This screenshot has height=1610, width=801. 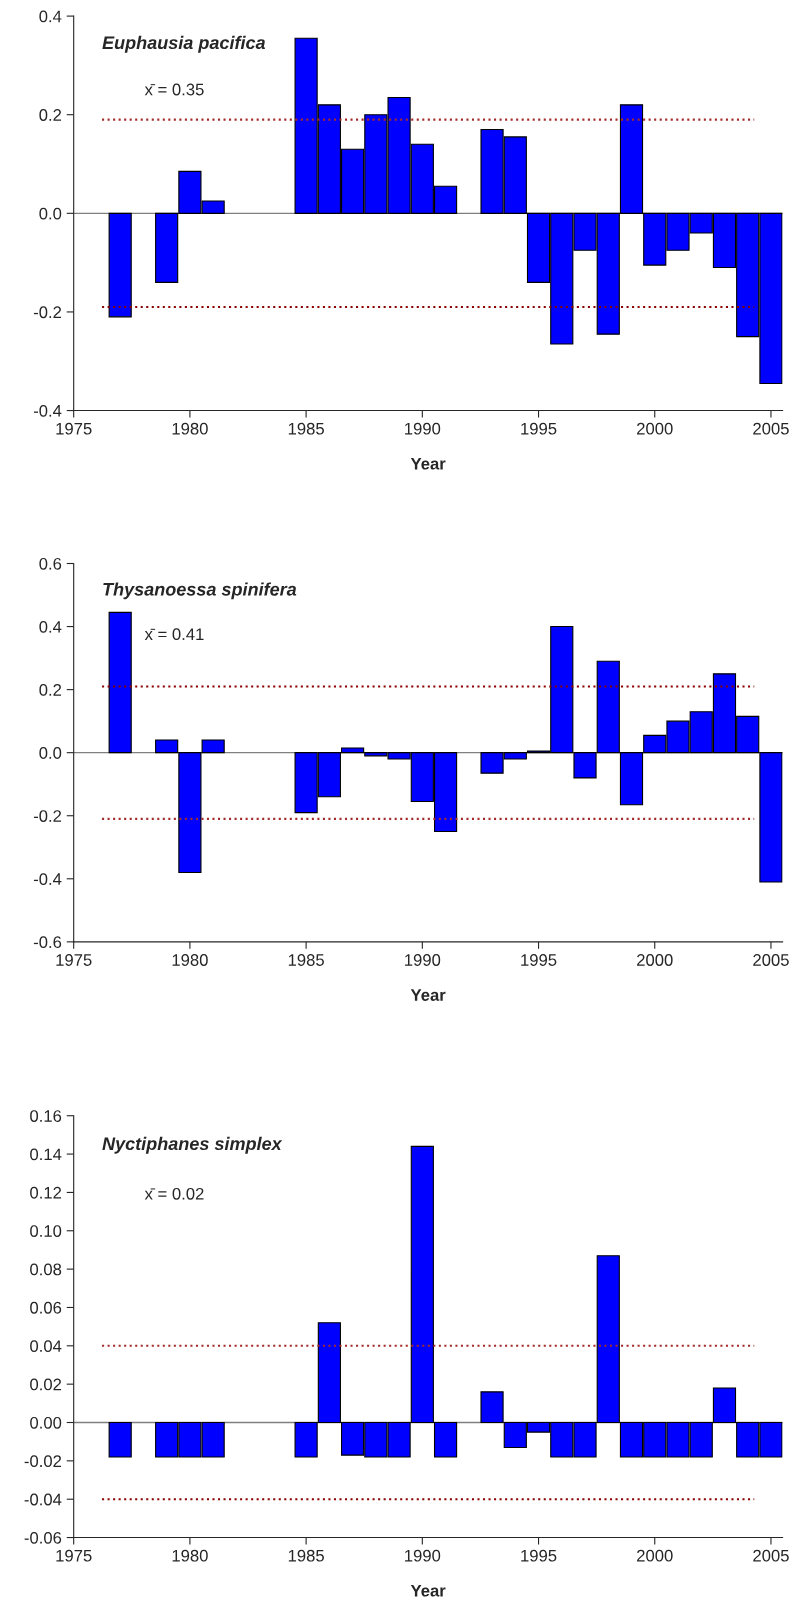 What do you see at coordinates (43, 1537) in the screenshot?
I see `y-tick-label: -0.06` at bounding box center [43, 1537].